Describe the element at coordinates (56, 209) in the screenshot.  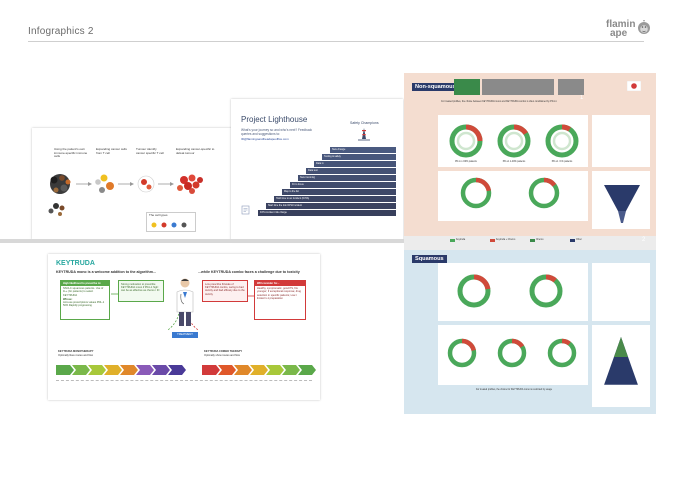
I see `bottom-cells` at that location.